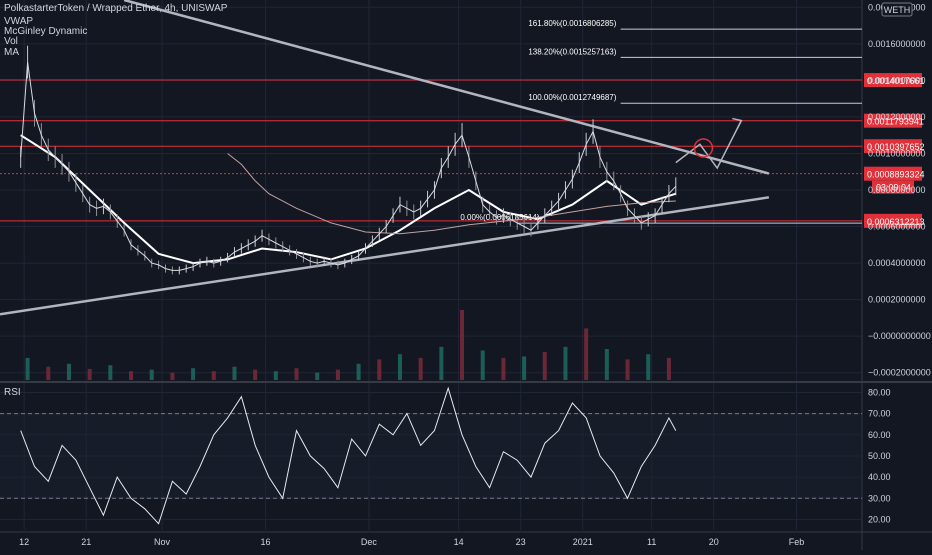 This screenshot has width=932, height=555. I want to click on vwap, so click(451, 194).